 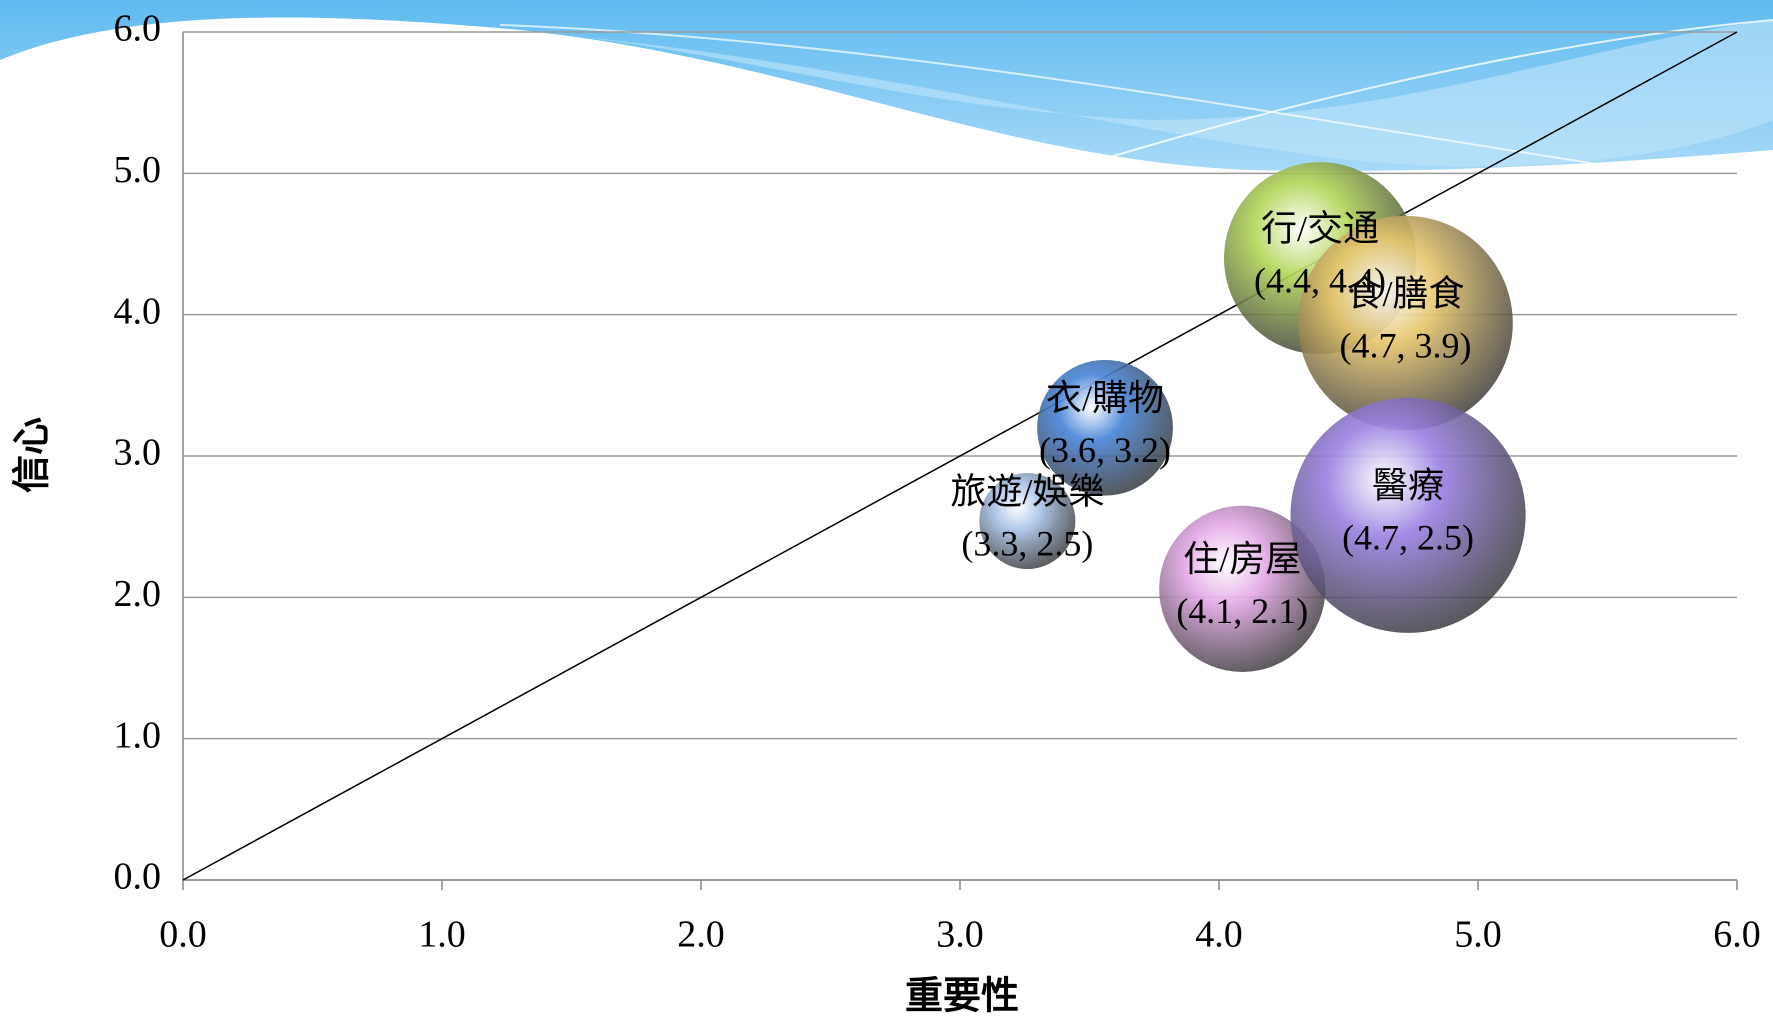 I want to click on y-tick-label: 1.0, so click(x=138, y=735).